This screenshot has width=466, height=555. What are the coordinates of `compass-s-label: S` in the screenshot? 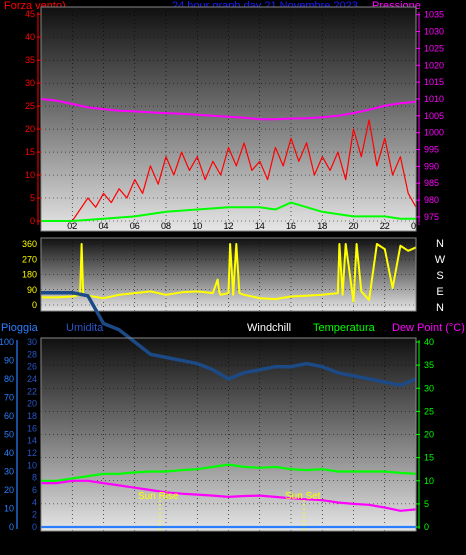 It's located at (439, 276).